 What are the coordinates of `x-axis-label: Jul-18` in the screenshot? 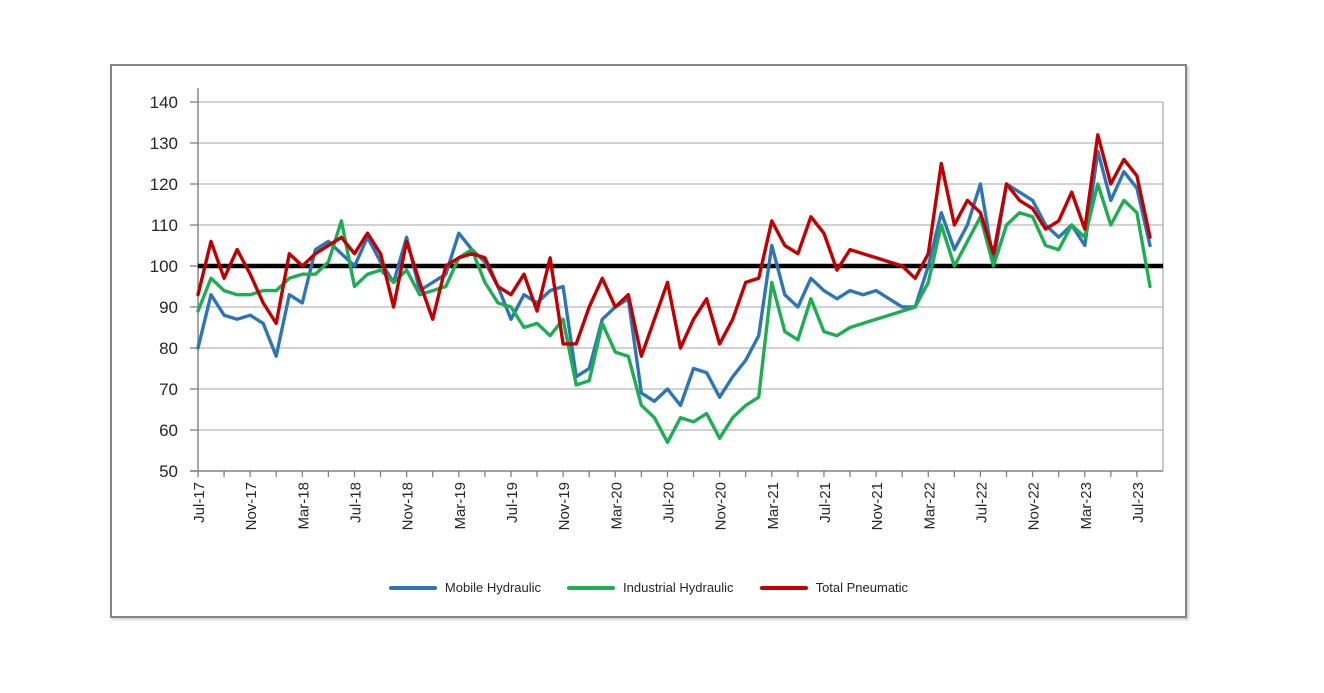 It's located at (355, 502).